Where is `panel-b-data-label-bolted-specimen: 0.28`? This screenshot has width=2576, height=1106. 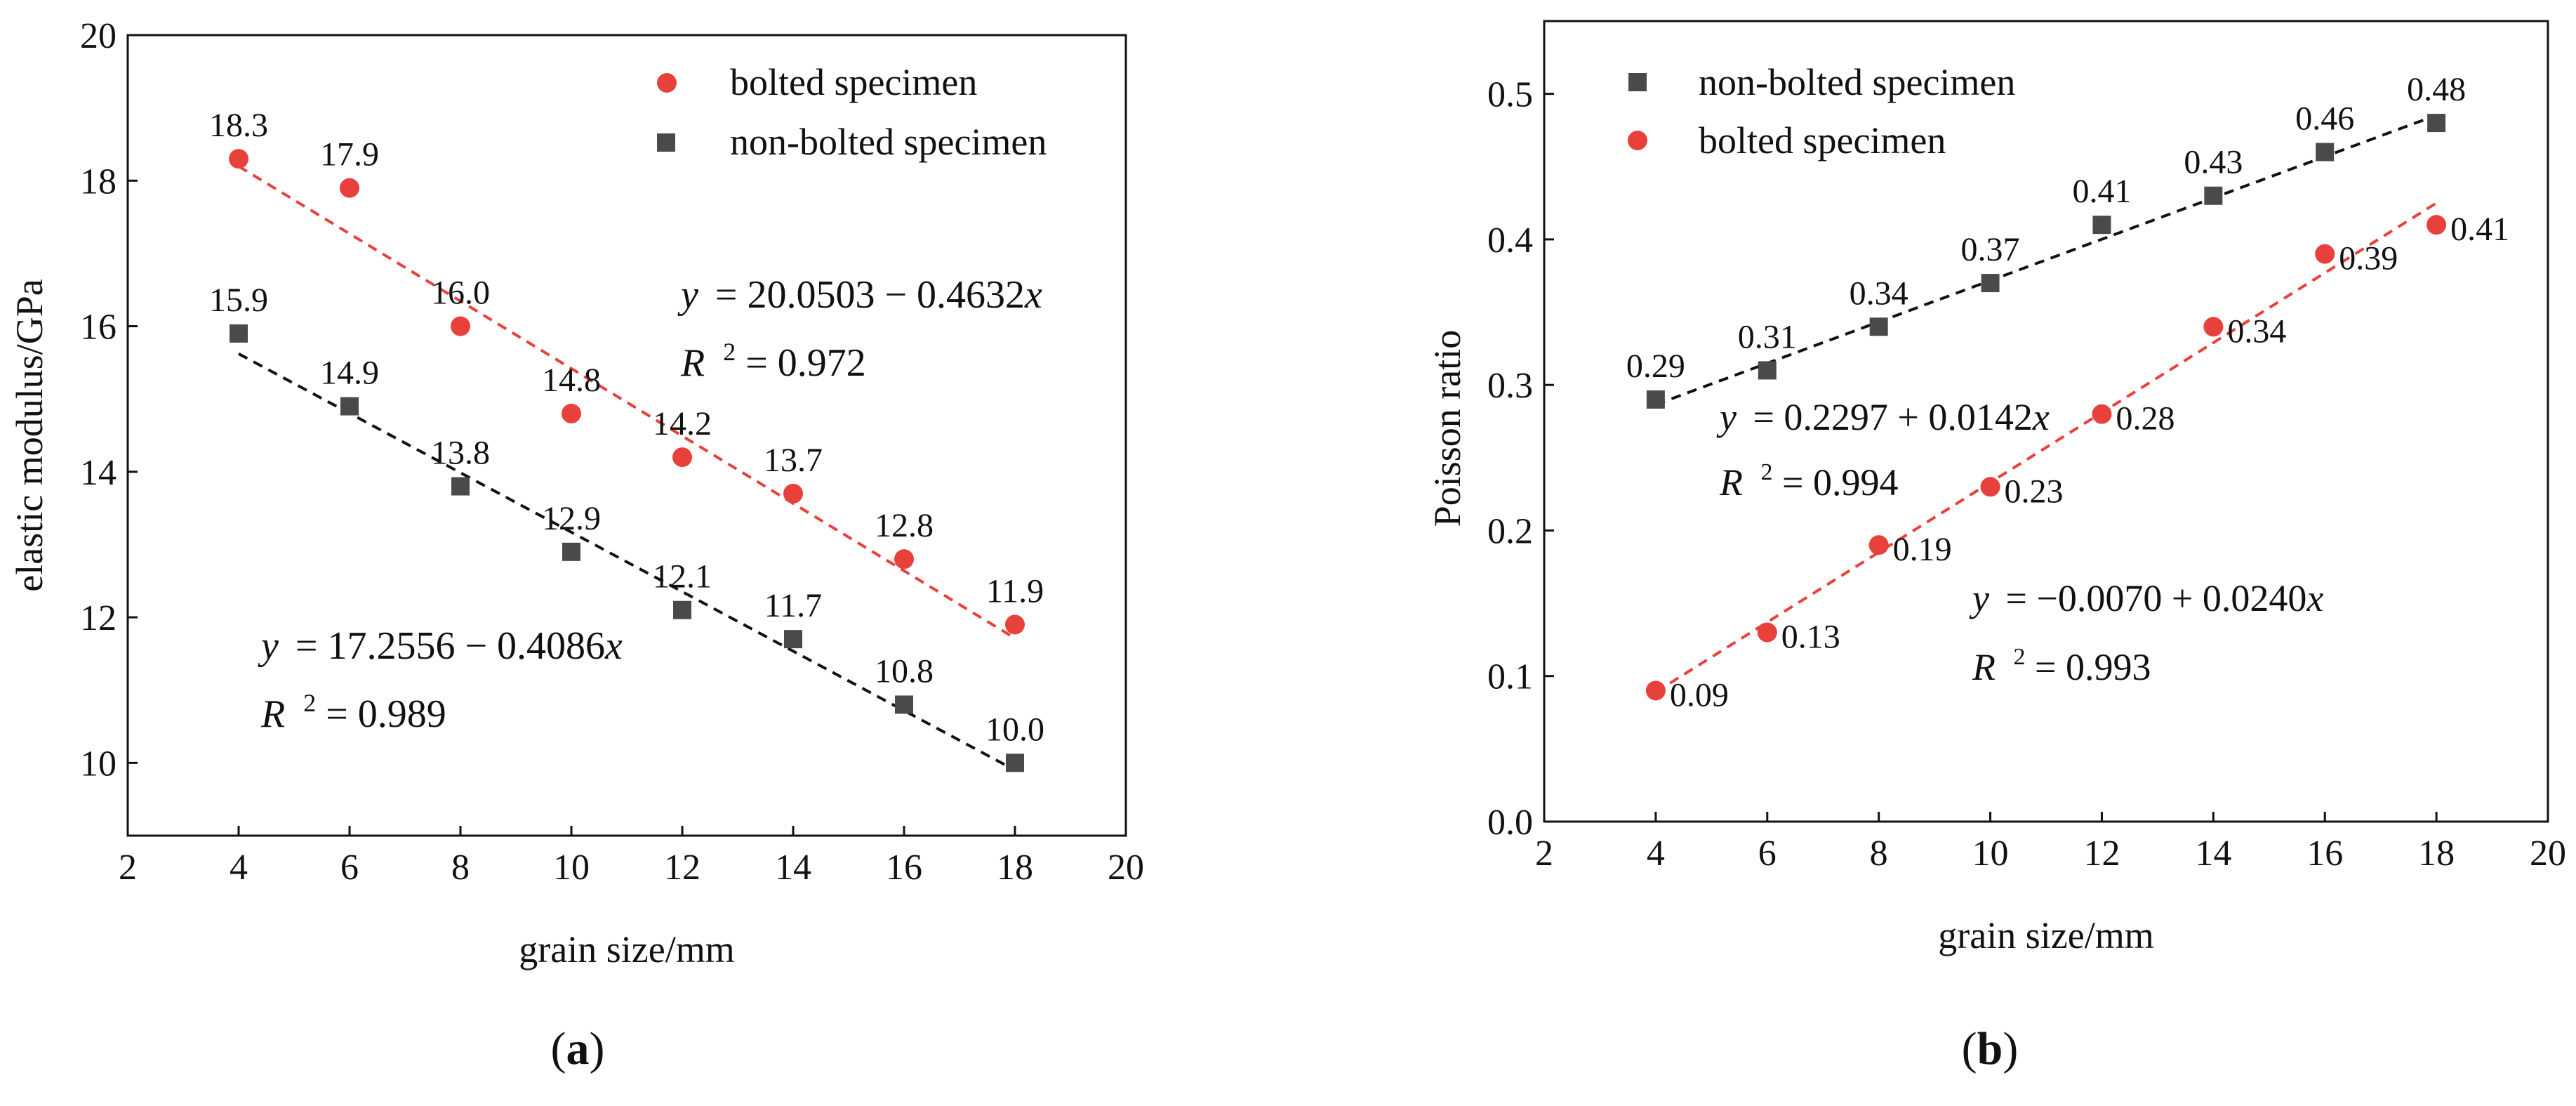 panel-b-data-label-bolted-specimen: 0.28 is located at coordinates (2145, 418).